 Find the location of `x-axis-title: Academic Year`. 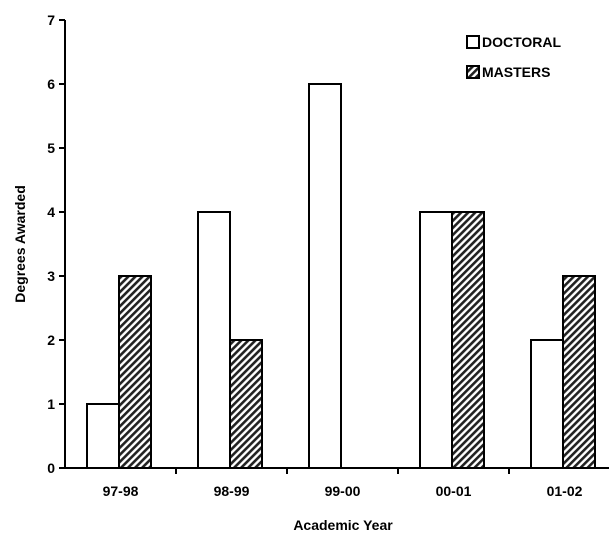

x-axis-title: Academic Year is located at coordinates (343, 525).